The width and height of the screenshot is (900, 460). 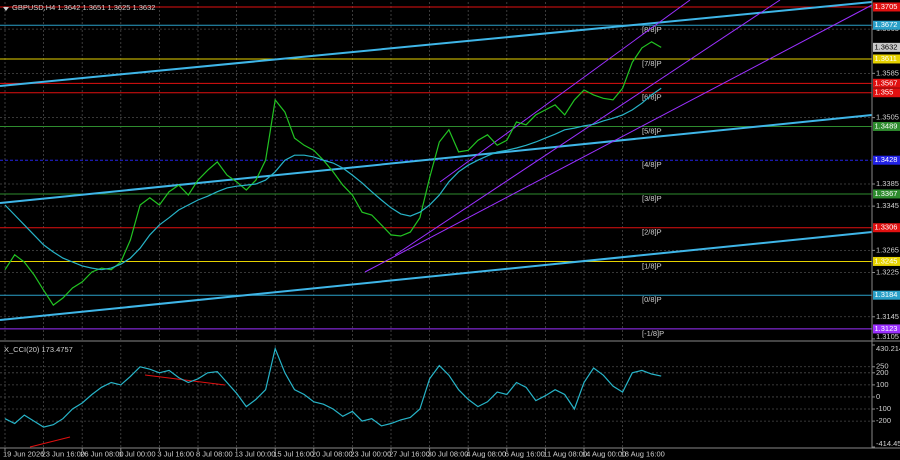 I want to click on level-label: 1.3672, so click(x=886, y=24).